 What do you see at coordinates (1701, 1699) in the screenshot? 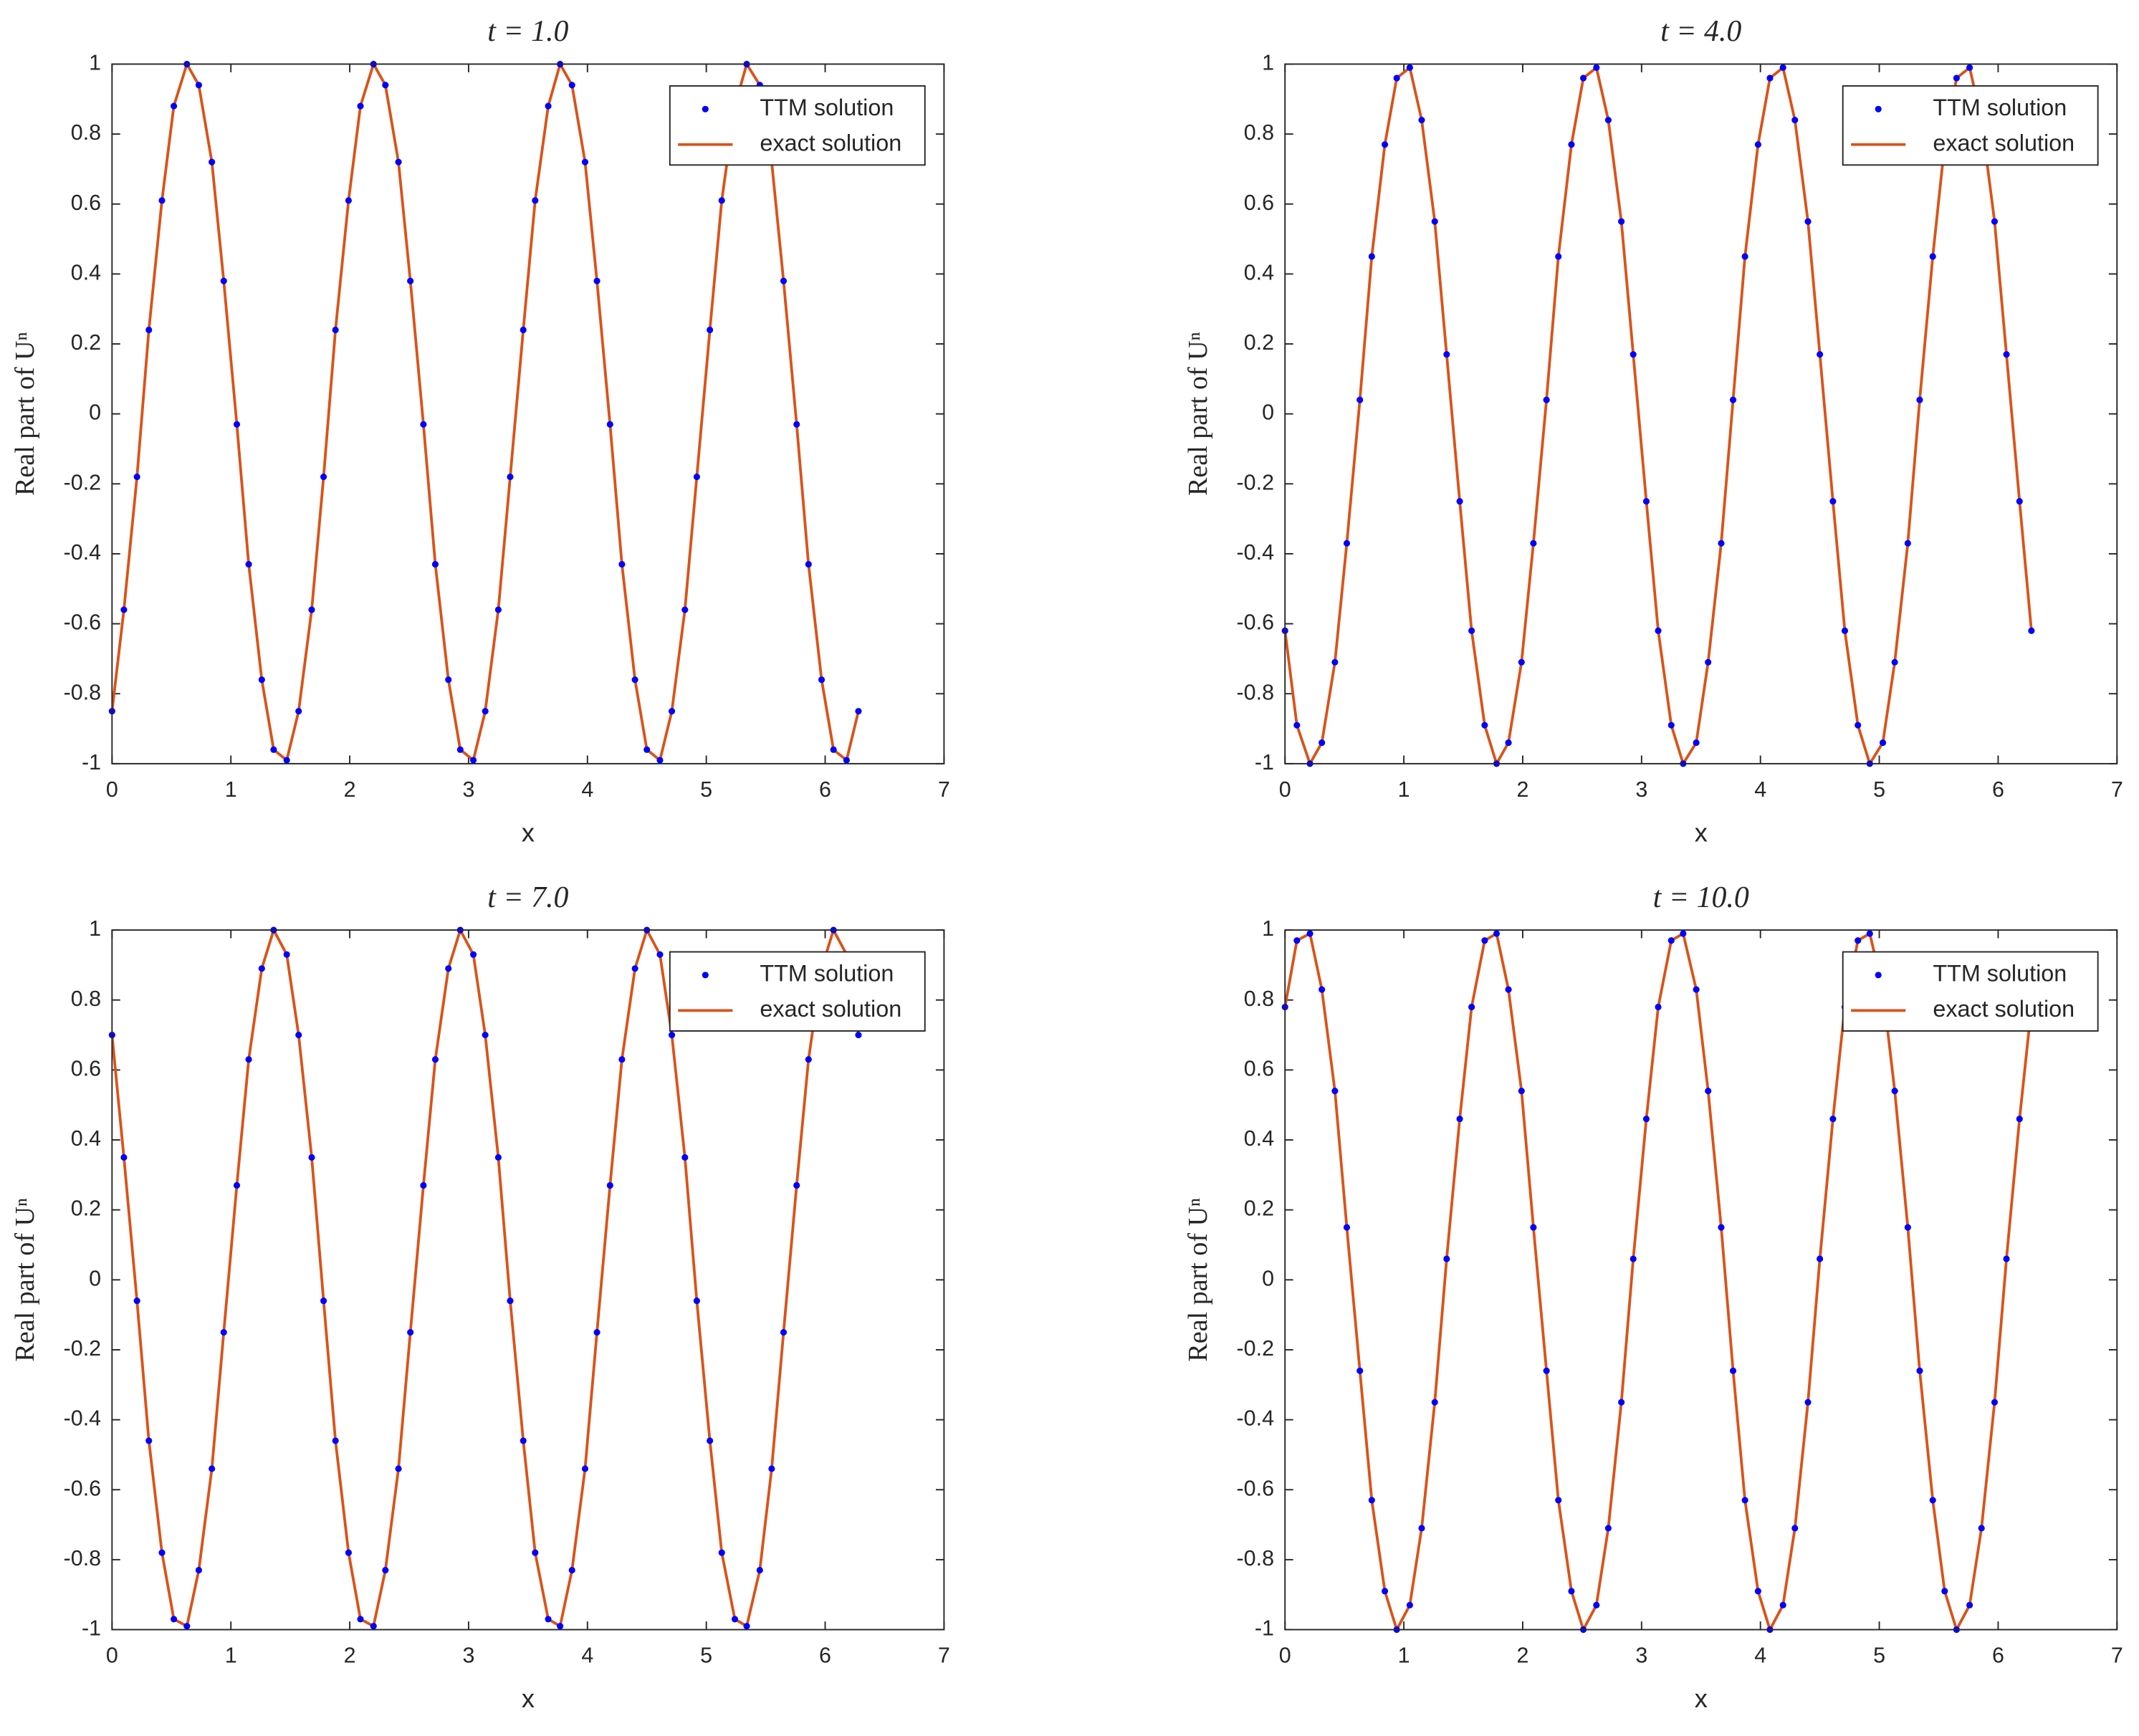
I see `x-axis-label: x` at bounding box center [1701, 1699].